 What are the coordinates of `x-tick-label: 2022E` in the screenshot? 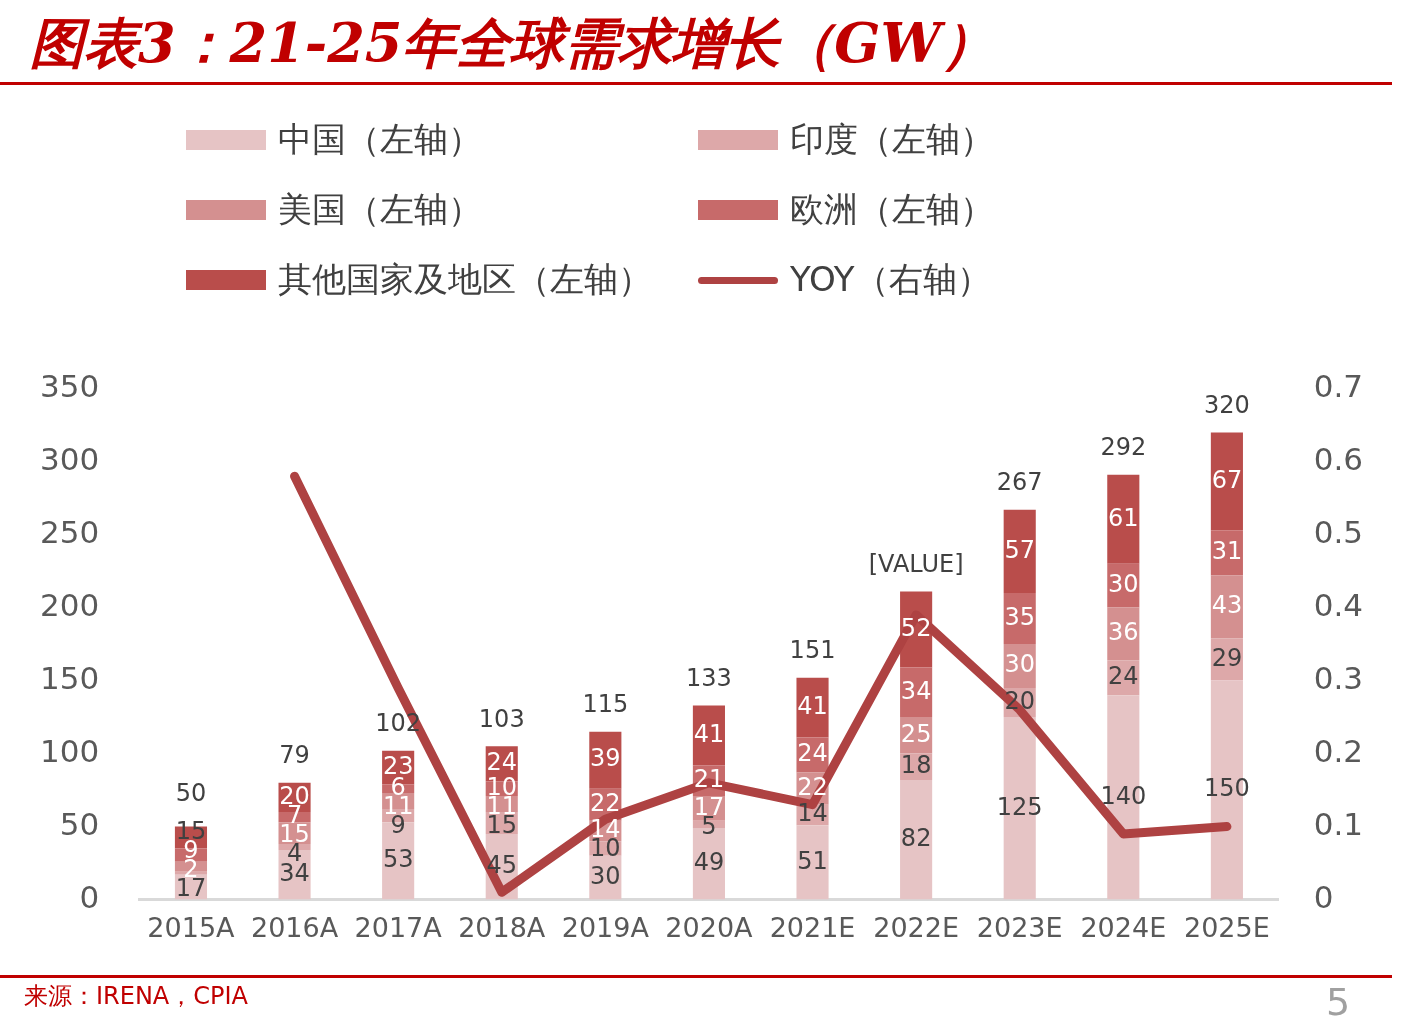 It's located at (916, 927).